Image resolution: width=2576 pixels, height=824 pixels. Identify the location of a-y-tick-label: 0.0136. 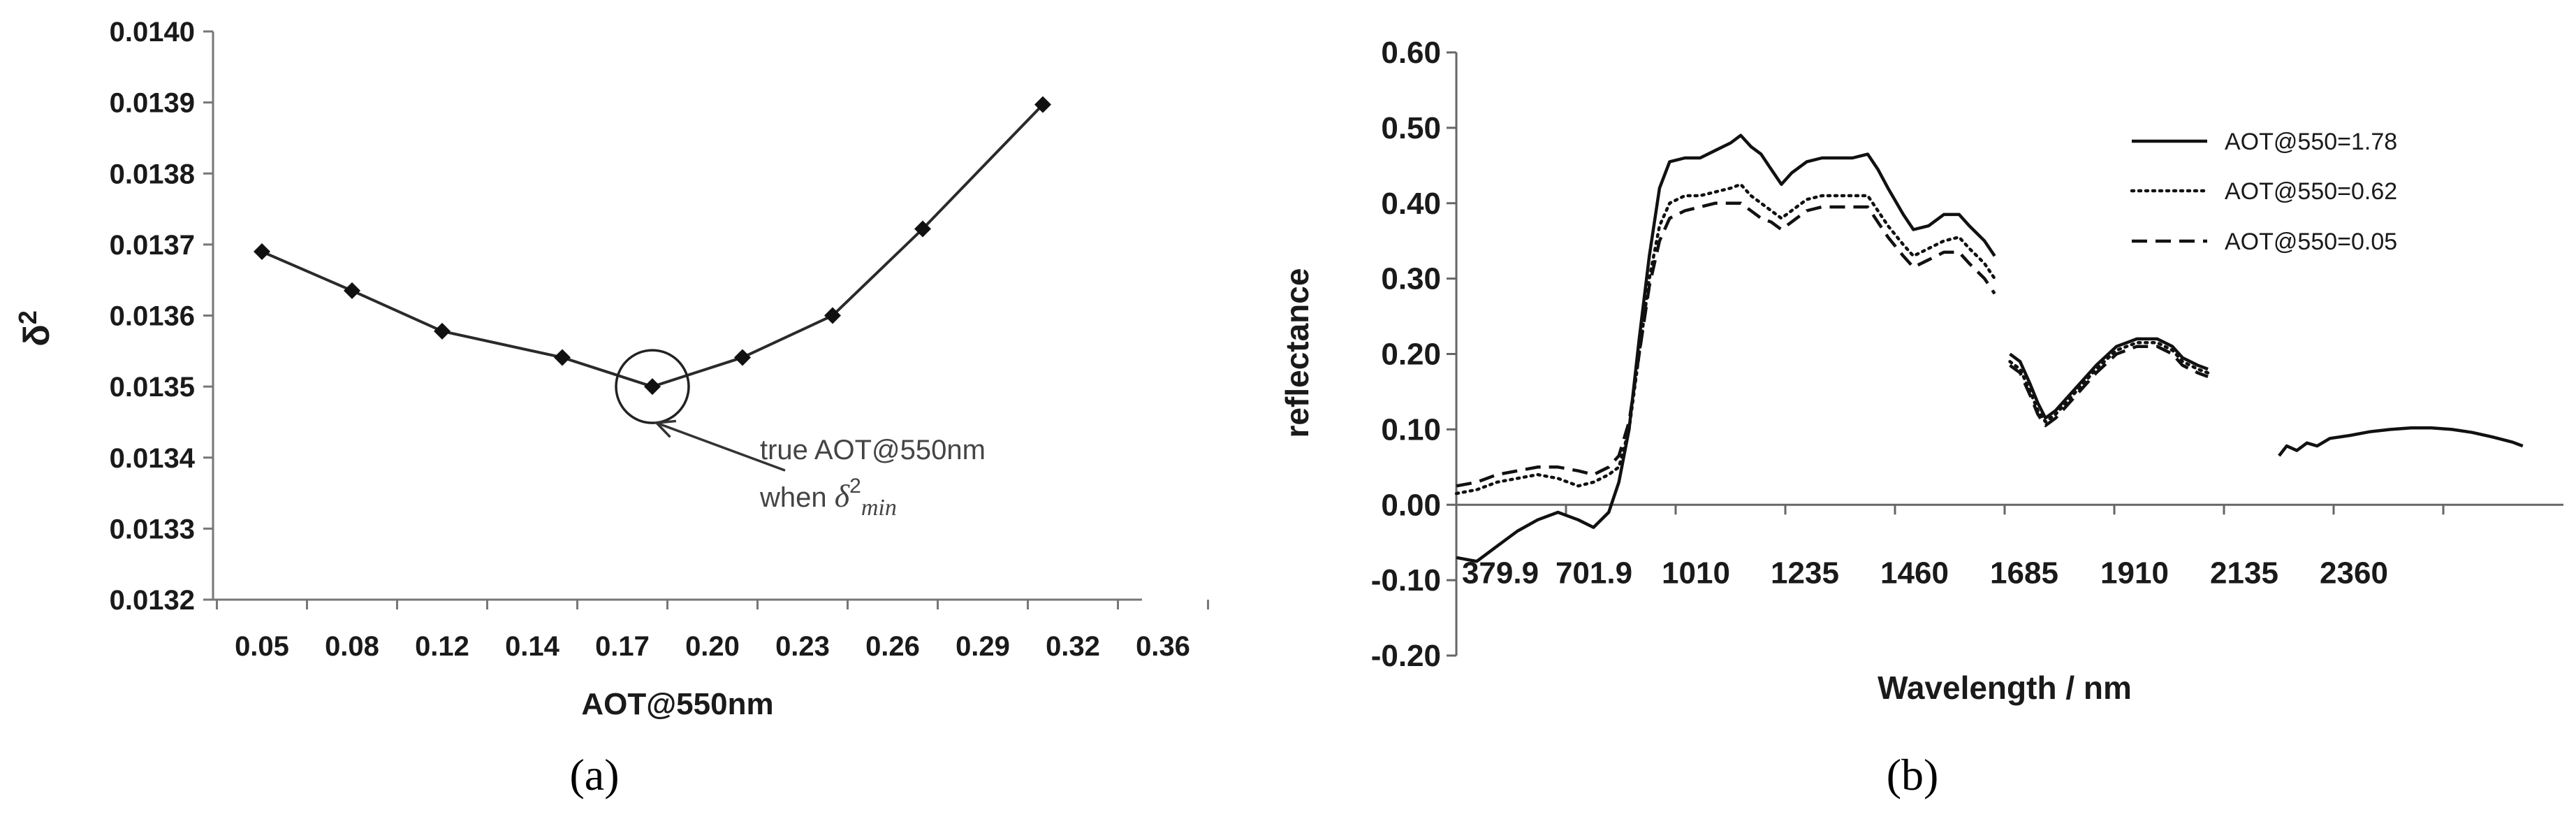
(152, 316).